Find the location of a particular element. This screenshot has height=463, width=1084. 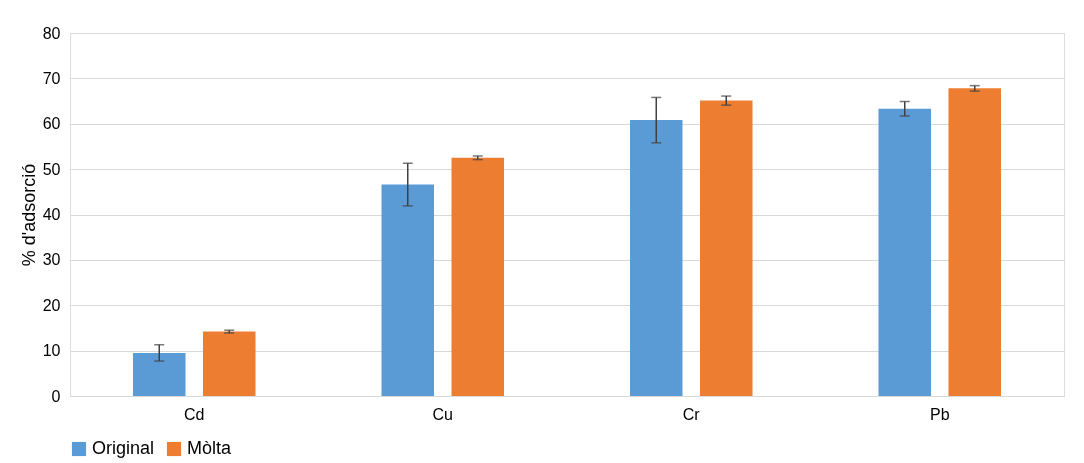

y-tick-label: 80 is located at coordinates (51, 33).